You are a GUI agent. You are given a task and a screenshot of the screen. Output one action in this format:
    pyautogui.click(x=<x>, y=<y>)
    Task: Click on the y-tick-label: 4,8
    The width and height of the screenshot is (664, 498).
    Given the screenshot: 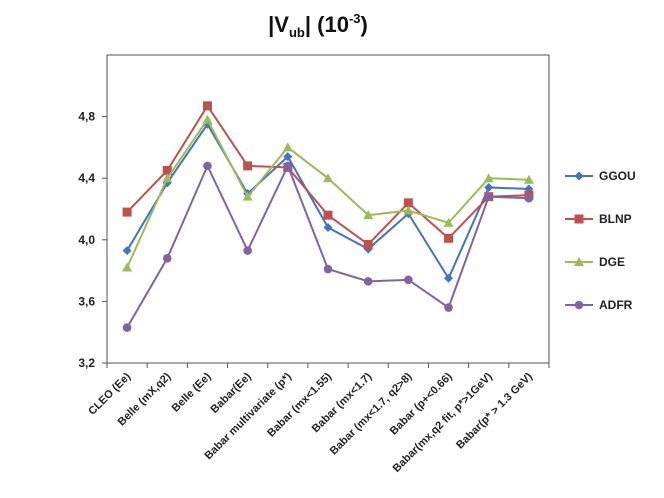 What is the action you would take?
    pyautogui.click(x=86, y=117)
    